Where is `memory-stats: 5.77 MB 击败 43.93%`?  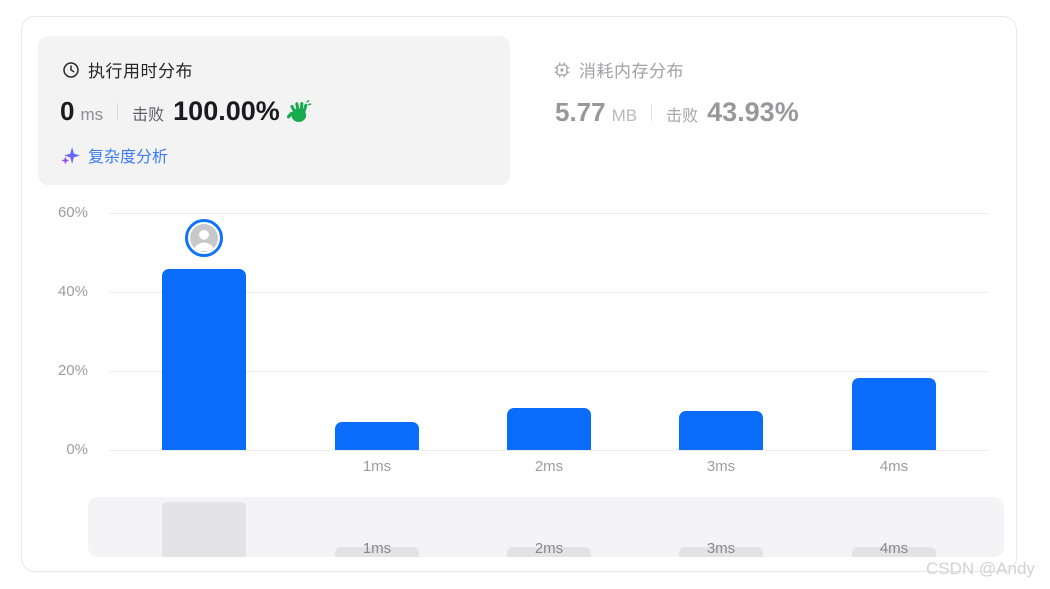 memory-stats: 5.77 MB 击败 43.93% is located at coordinates (677, 112).